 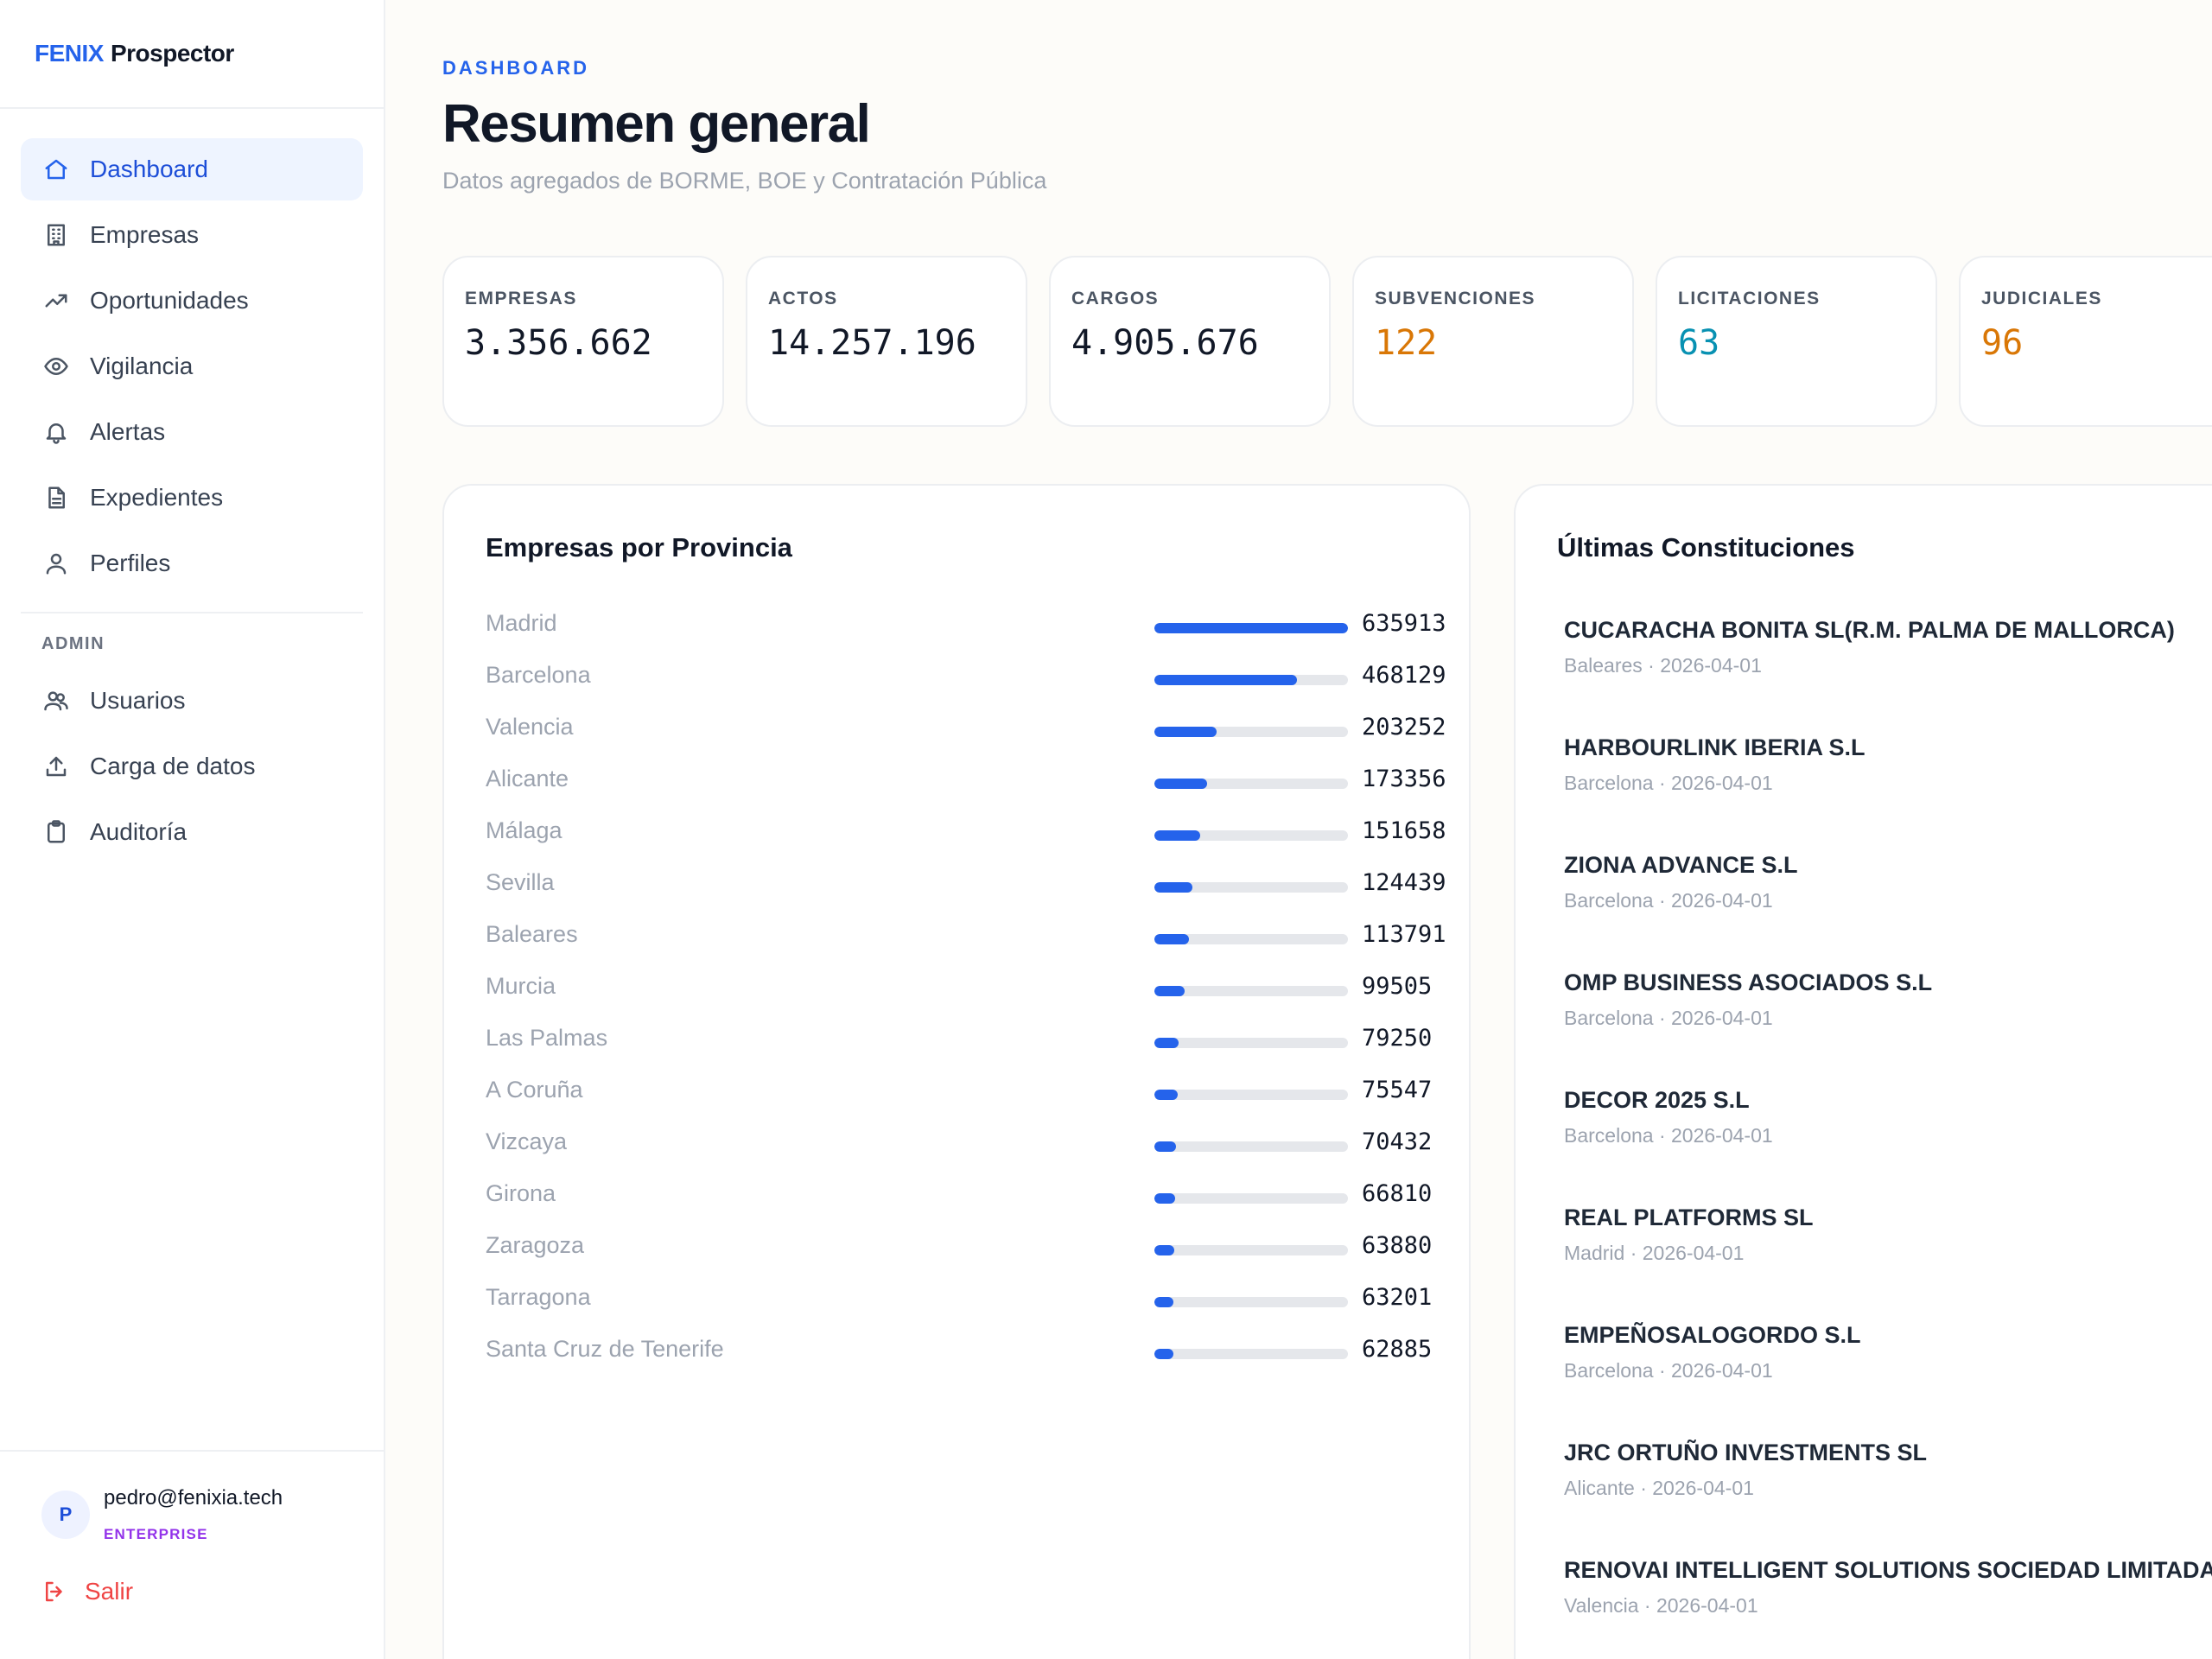 What do you see at coordinates (56, 832) in the screenshot?
I see `clipboard-icon` at bounding box center [56, 832].